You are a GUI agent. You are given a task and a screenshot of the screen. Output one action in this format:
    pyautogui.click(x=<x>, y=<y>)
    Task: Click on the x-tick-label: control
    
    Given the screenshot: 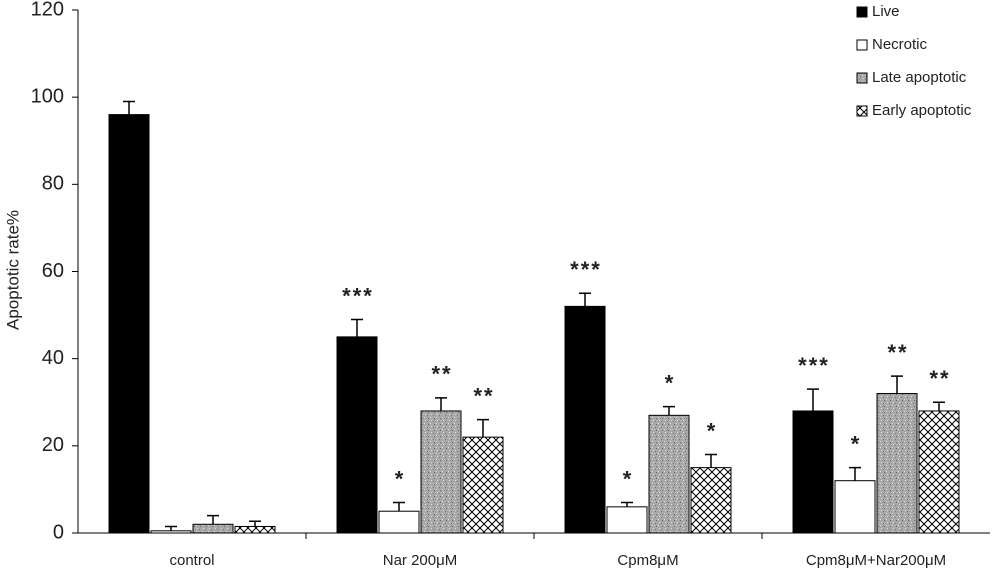 What is the action you would take?
    pyautogui.click(x=191, y=560)
    